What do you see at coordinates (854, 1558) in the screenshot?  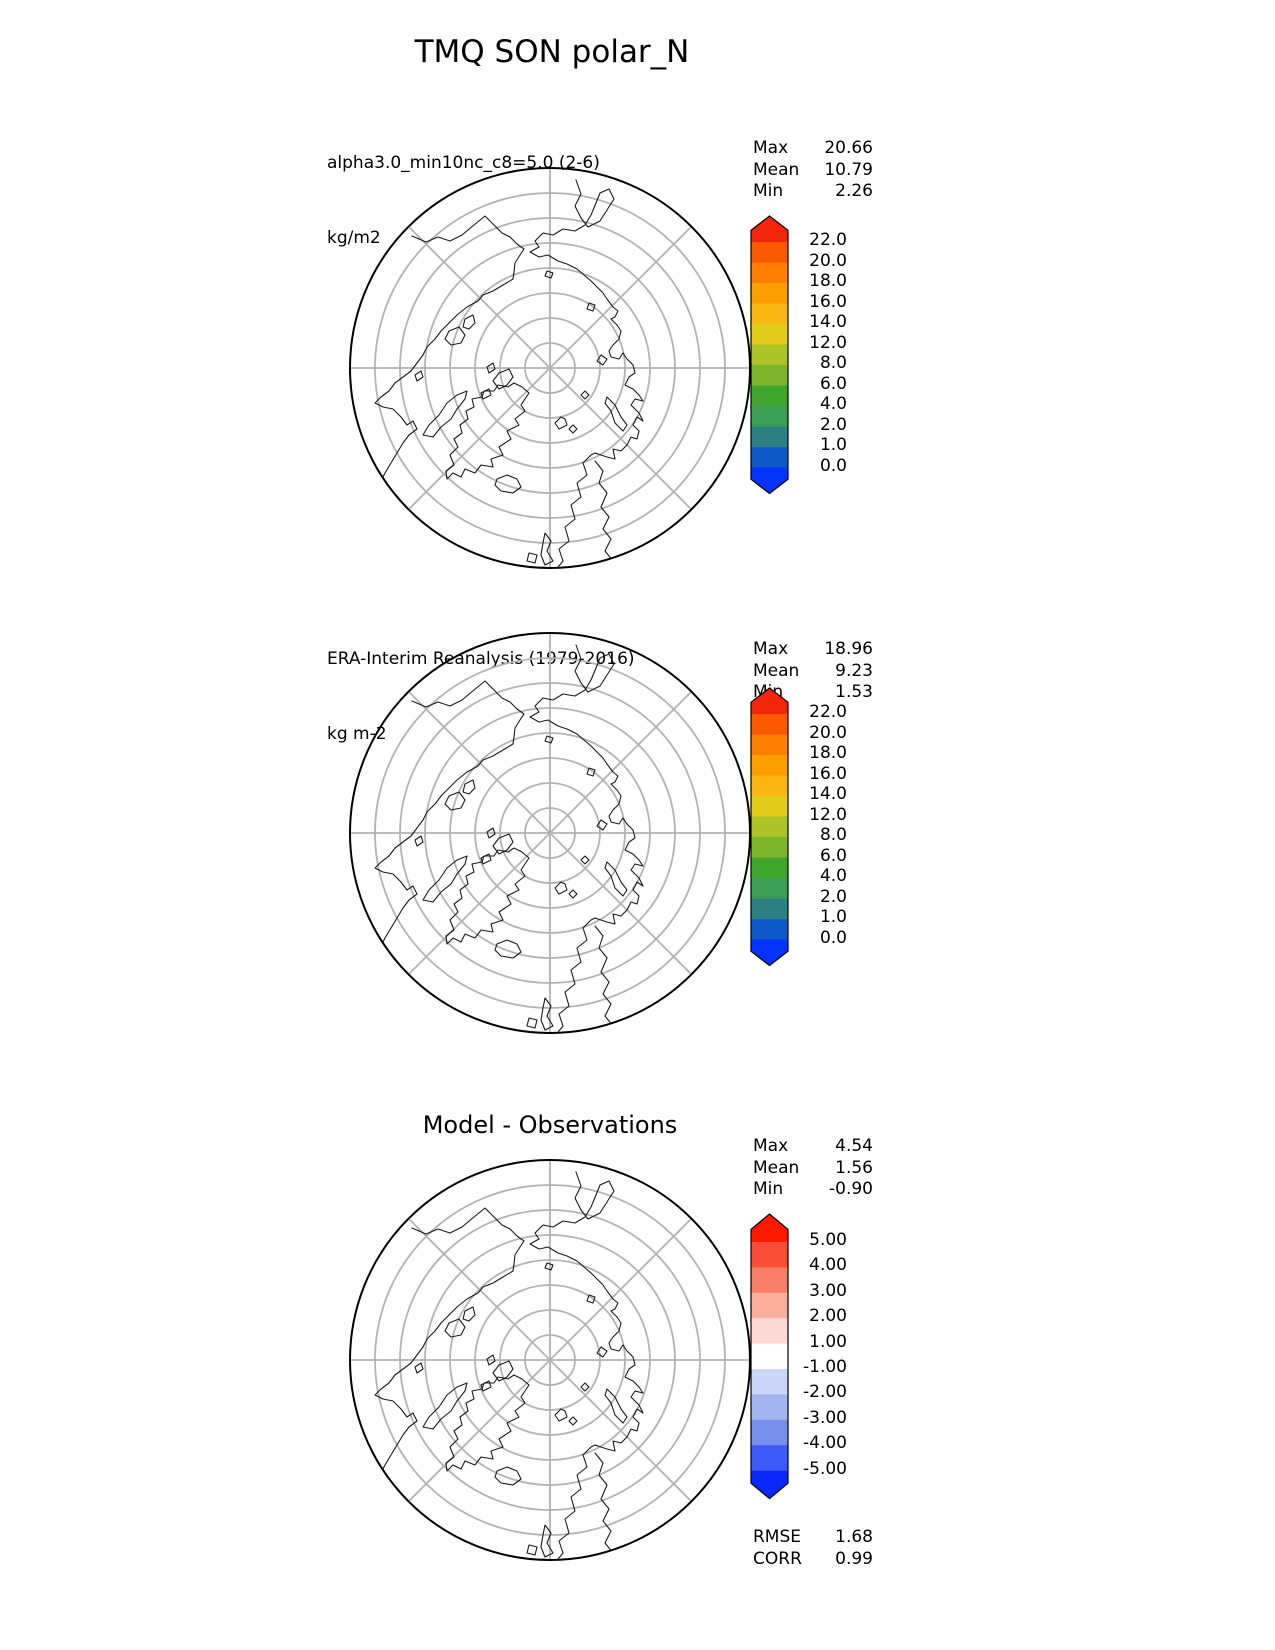 I see `stat-value: 0.99` at bounding box center [854, 1558].